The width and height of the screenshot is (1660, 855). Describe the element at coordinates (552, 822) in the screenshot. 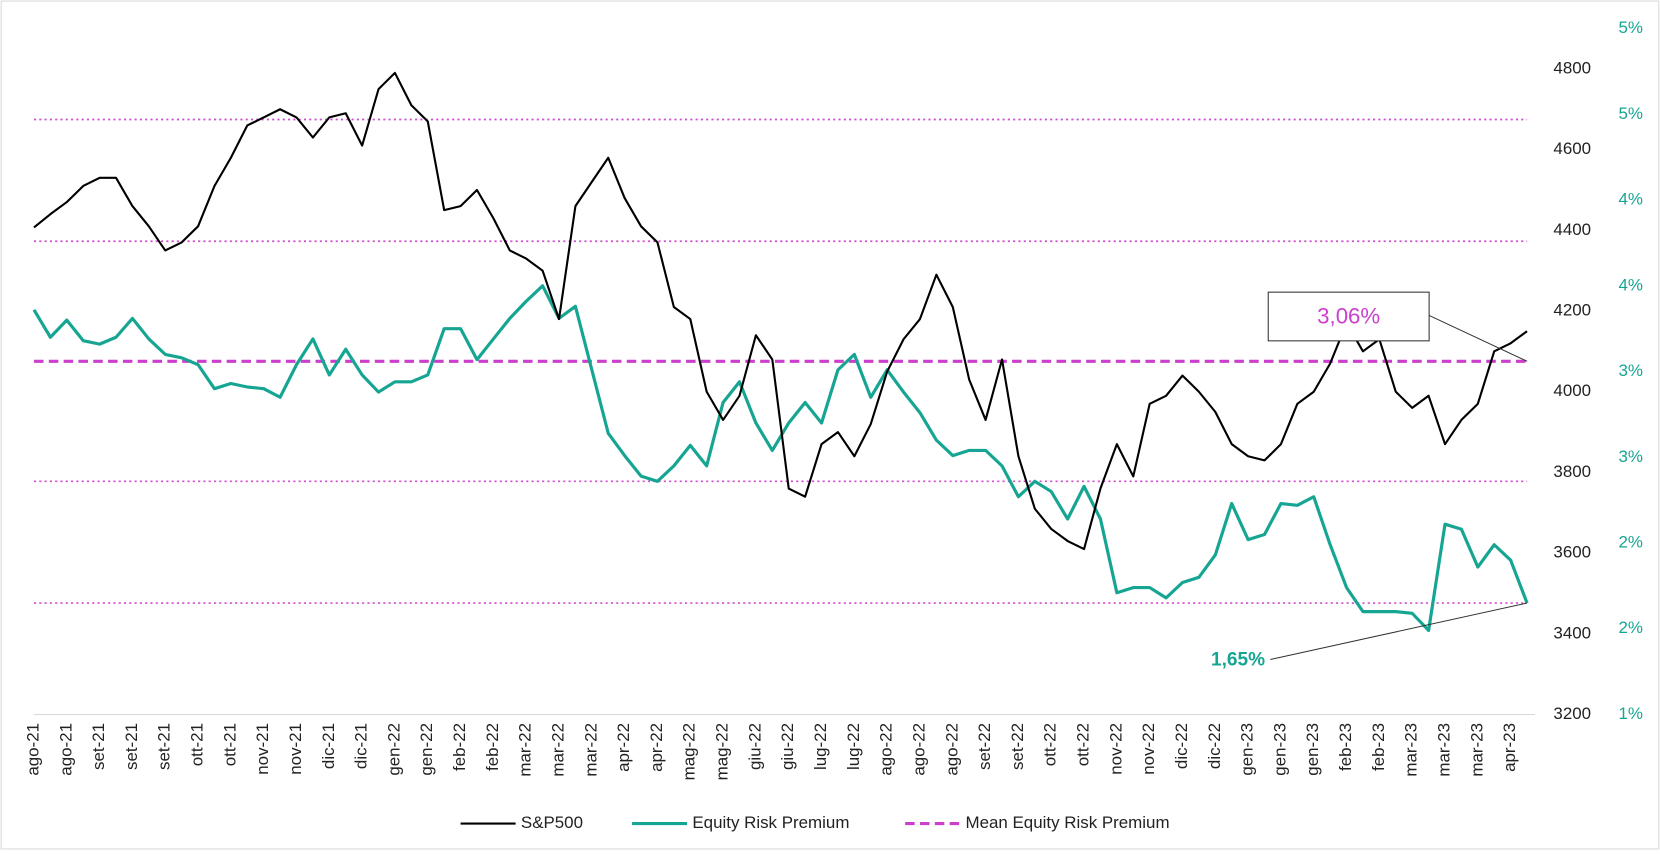

I see `legend-label: S&P500` at that location.